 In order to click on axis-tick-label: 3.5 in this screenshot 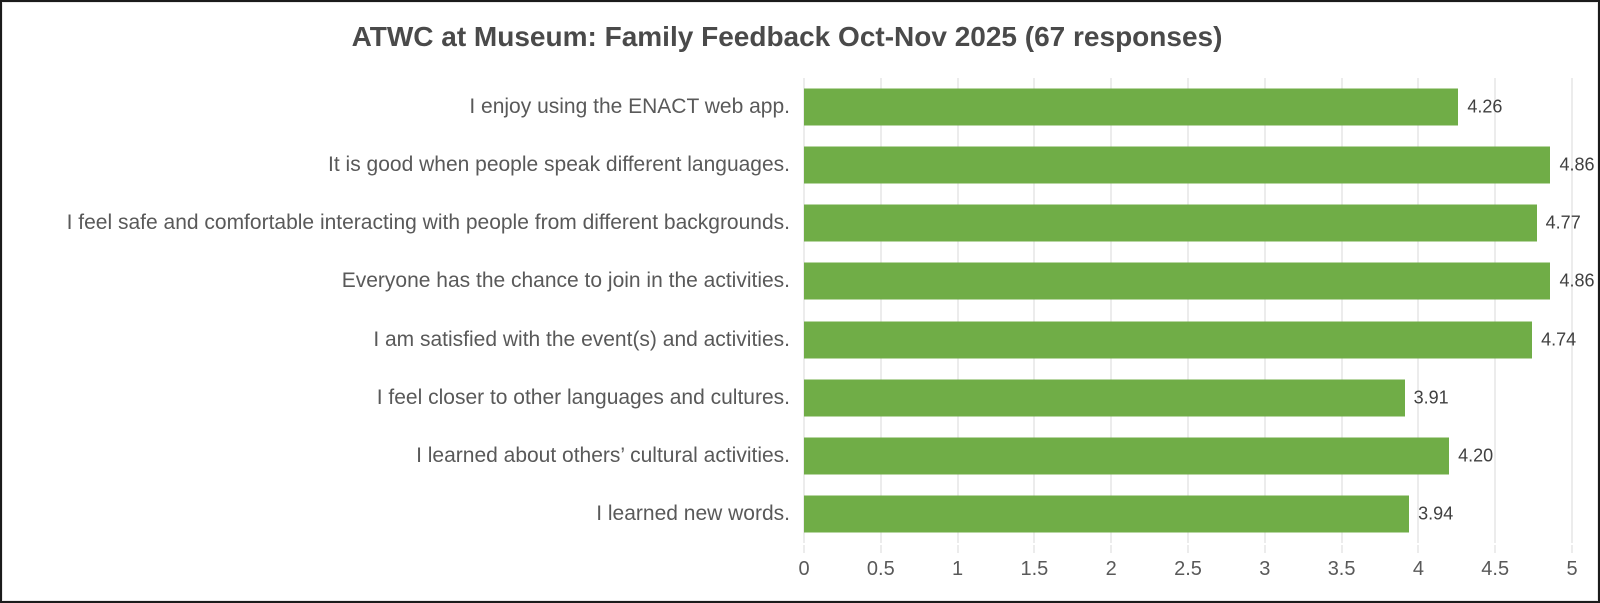, I will do `click(1341, 569)`.